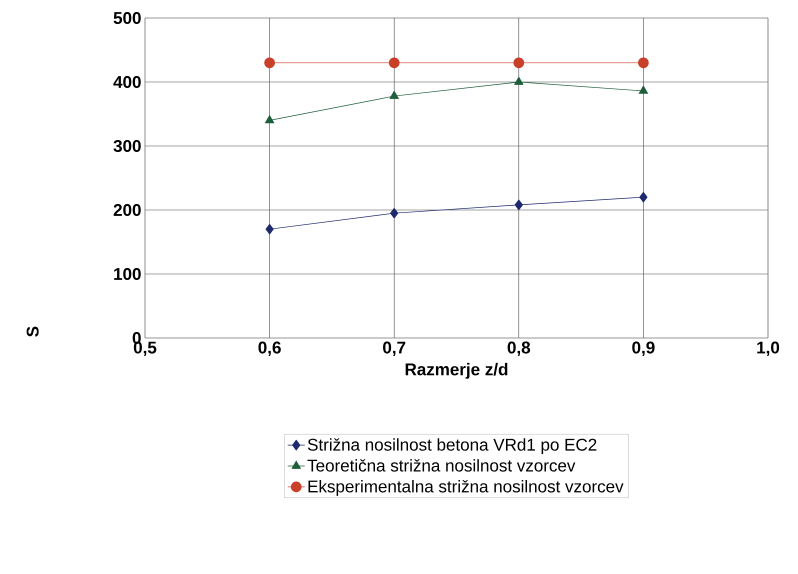  I want to click on legend-label: Teoretična strižna nosilnost vzorcev, so click(442, 465).